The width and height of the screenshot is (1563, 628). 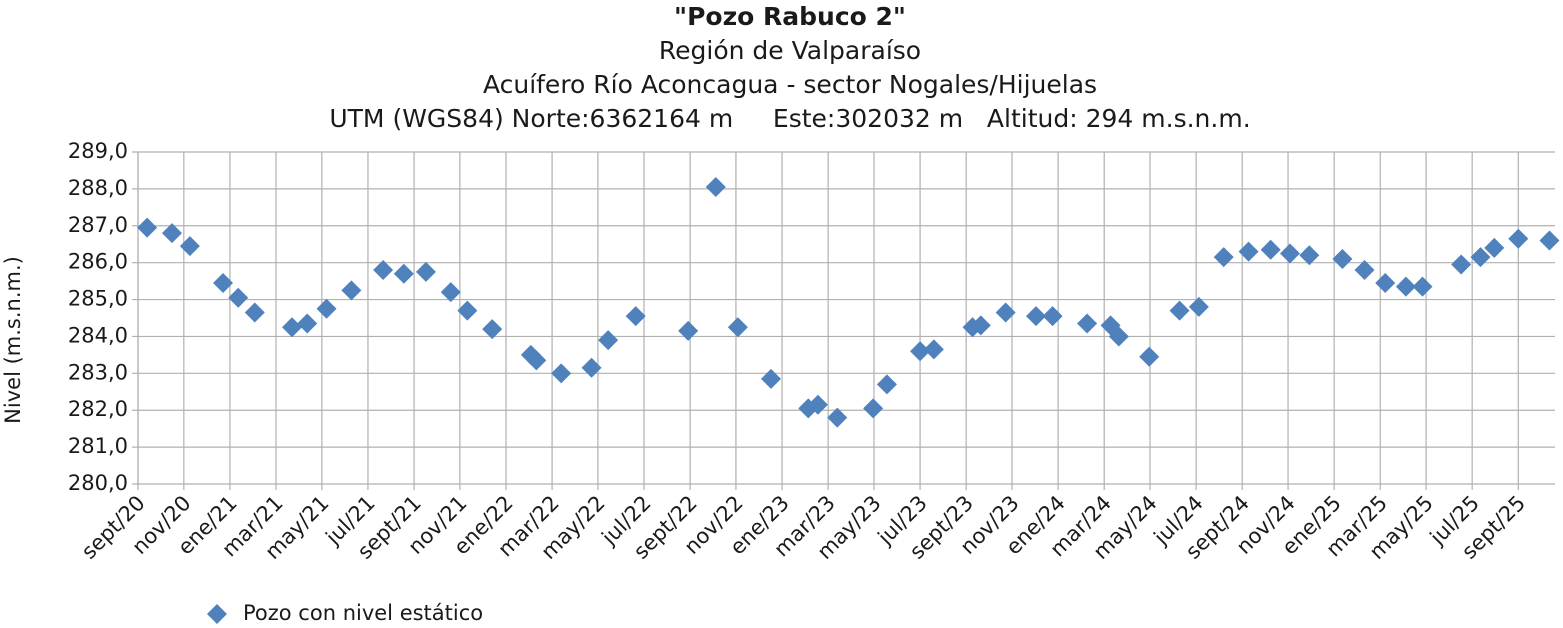 What do you see at coordinates (98, 299) in the screenshot?
I see `y-tick-label: 285,0` at bounding box center [98, 299].